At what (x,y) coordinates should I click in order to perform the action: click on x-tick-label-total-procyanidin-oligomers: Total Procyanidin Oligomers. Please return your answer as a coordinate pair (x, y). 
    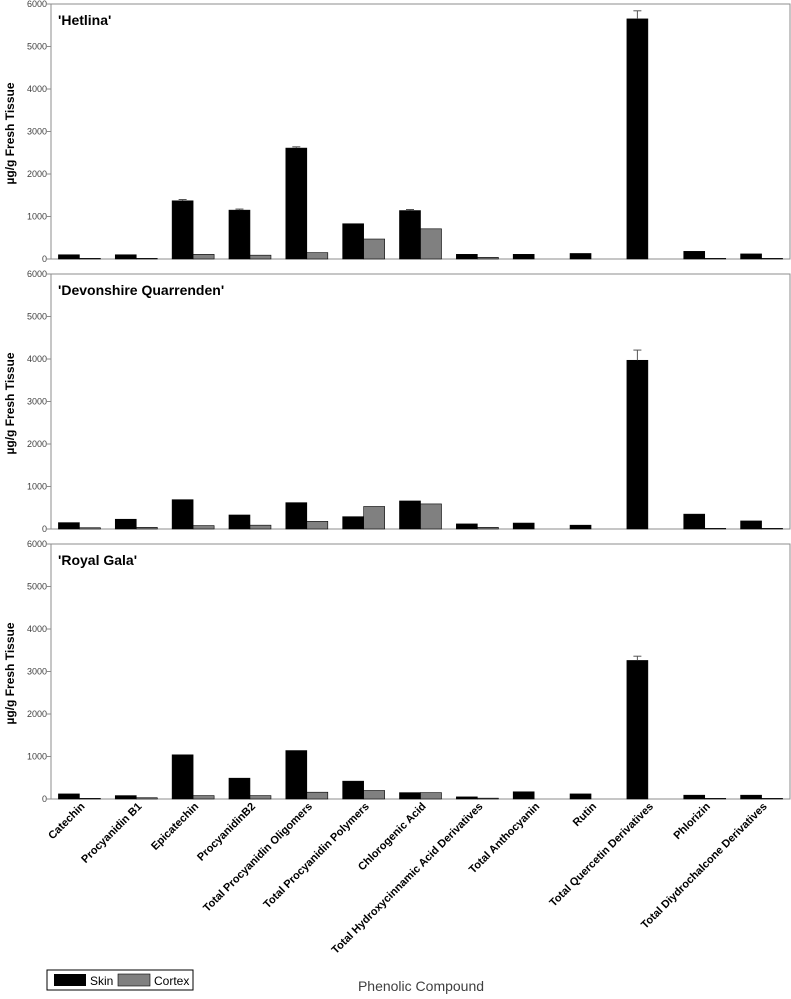
    Looking at the image, I should click on (258, 858).